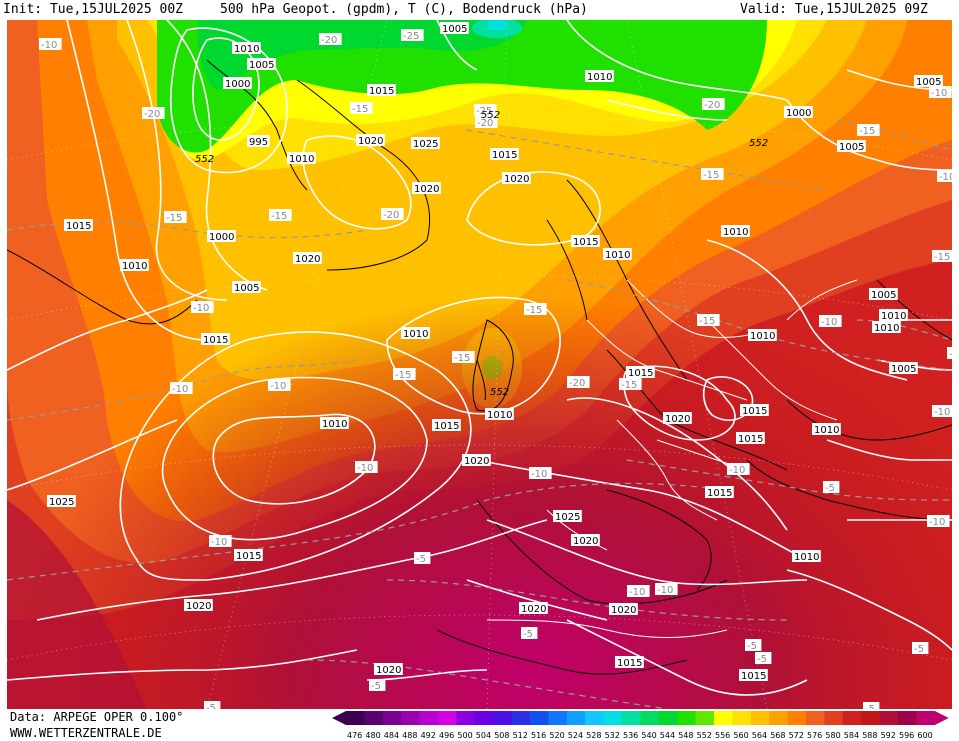 This screenshot has width=959, height=741. Describe the element at coordinates (630, 735) in the screenshot. I see `legend-value: 536` at that location.